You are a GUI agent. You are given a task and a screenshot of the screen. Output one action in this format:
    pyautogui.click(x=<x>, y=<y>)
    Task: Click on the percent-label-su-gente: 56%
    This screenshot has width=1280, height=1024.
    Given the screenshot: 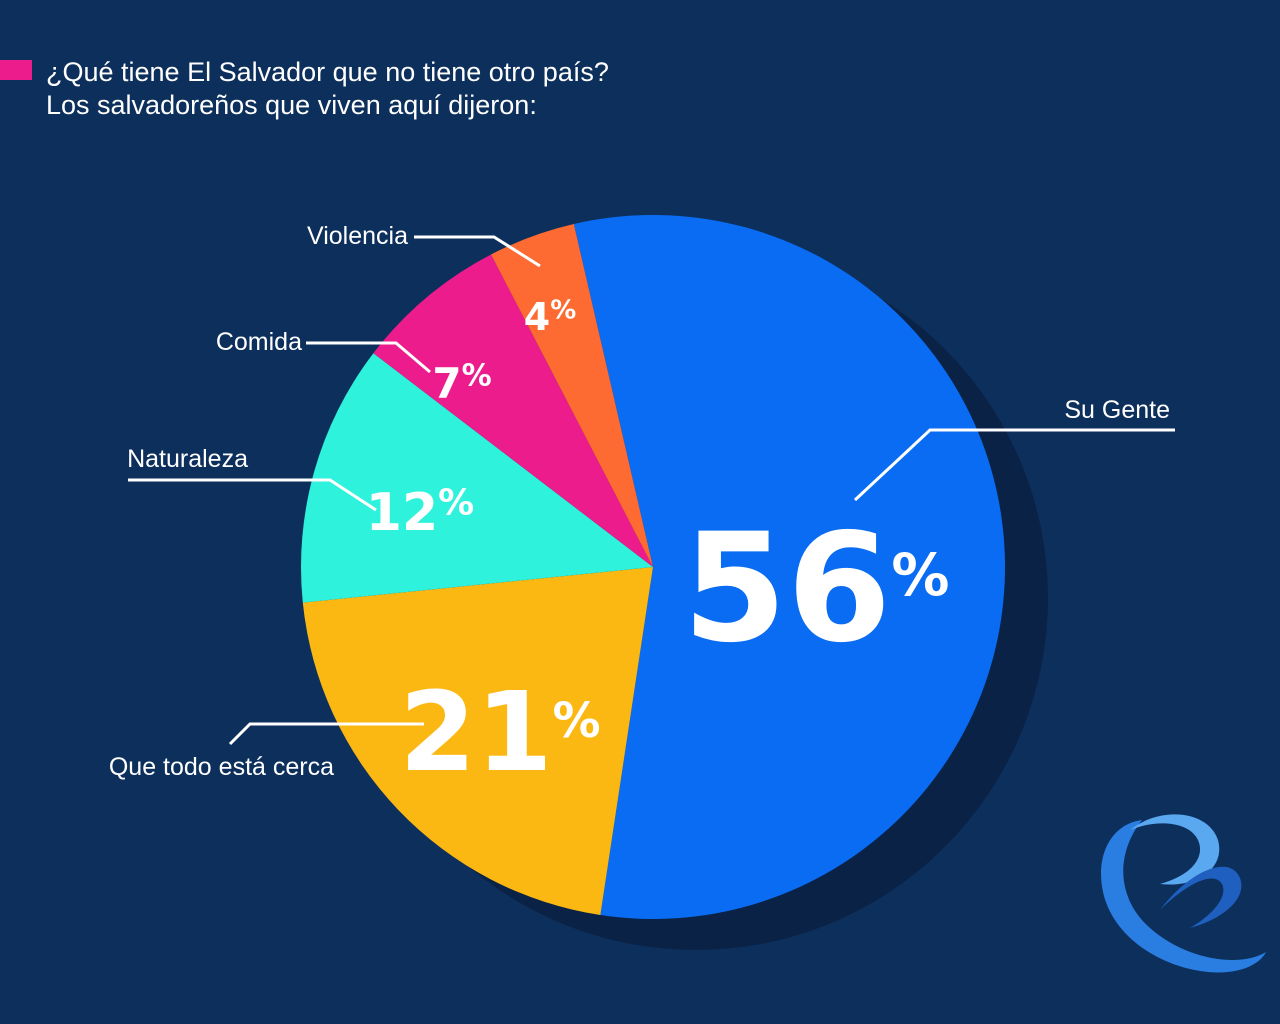 What is the action you would take?
    pyautogui.click(x=816, y=589)
    